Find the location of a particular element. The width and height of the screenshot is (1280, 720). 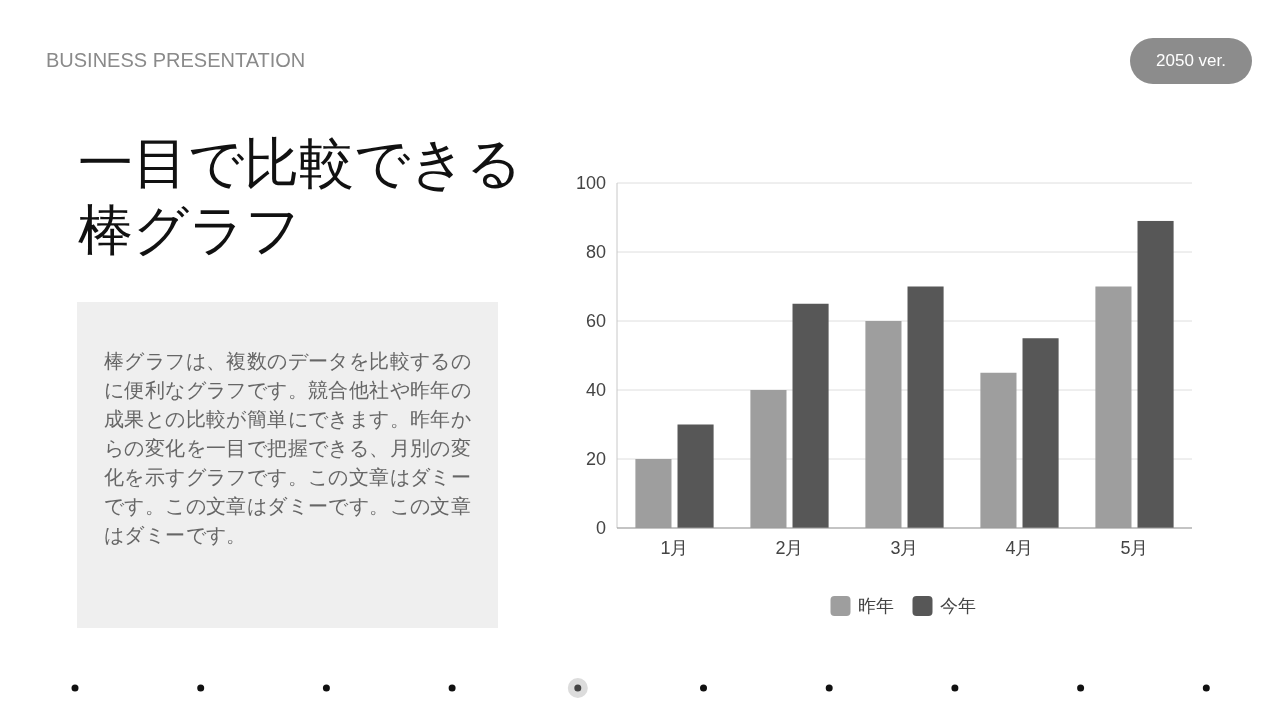

text: 棒グラフは、複数のデータを比較するのに便利なグラフです。競合他社や昨年の成果との比較が簡単にできます。昨年からの変化を一目で把握できる、月別の変化を示すグラフです。この文章はダミーです。この文章はダミーです。この文章はダミーです。 is located at coordinates (288, 448).